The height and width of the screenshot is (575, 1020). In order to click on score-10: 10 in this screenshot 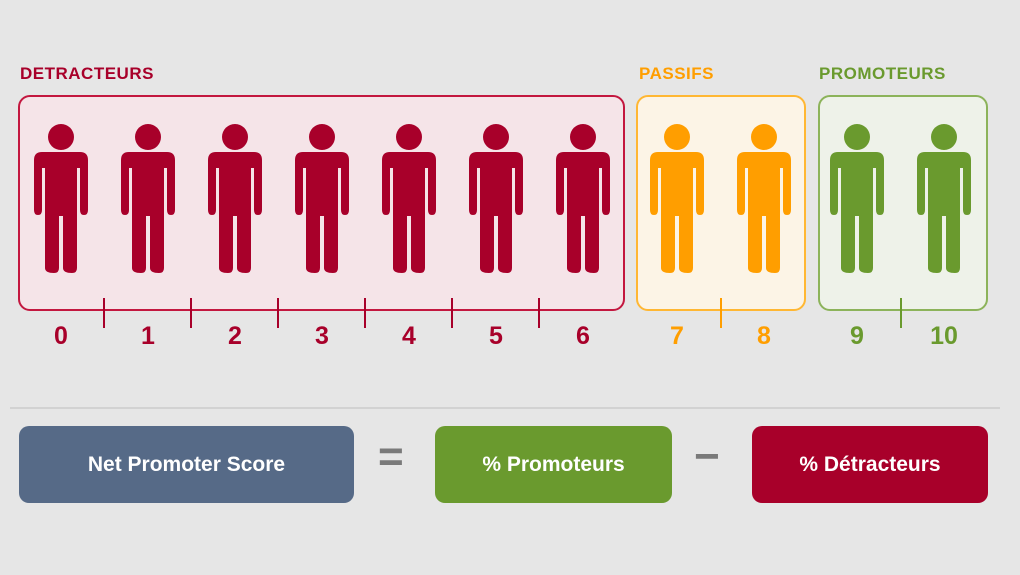, I will do `click(944, 336)`.